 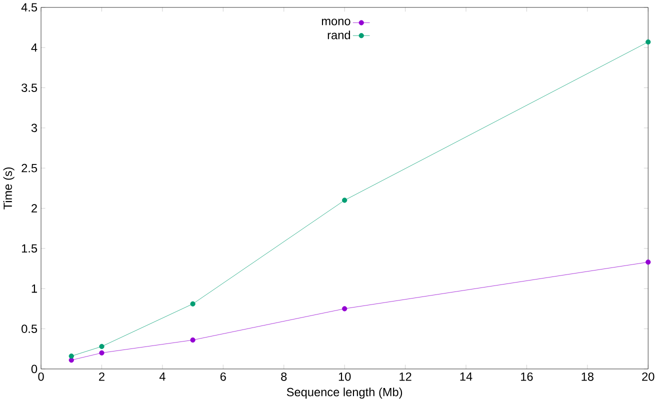 I want to click on y-tick-label: 3, so click(x=34, y=128).